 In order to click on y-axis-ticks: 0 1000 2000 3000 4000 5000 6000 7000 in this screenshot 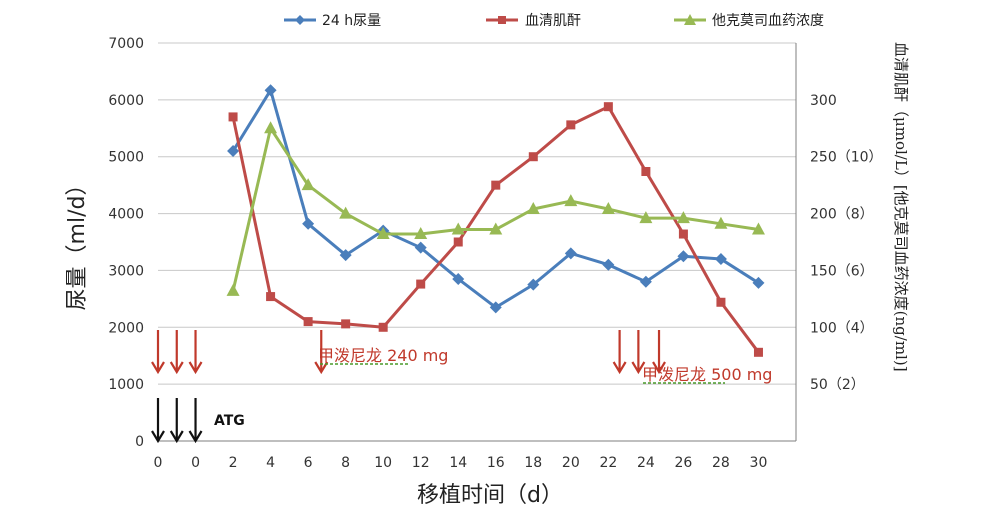, I will do `click(126, 243)`.